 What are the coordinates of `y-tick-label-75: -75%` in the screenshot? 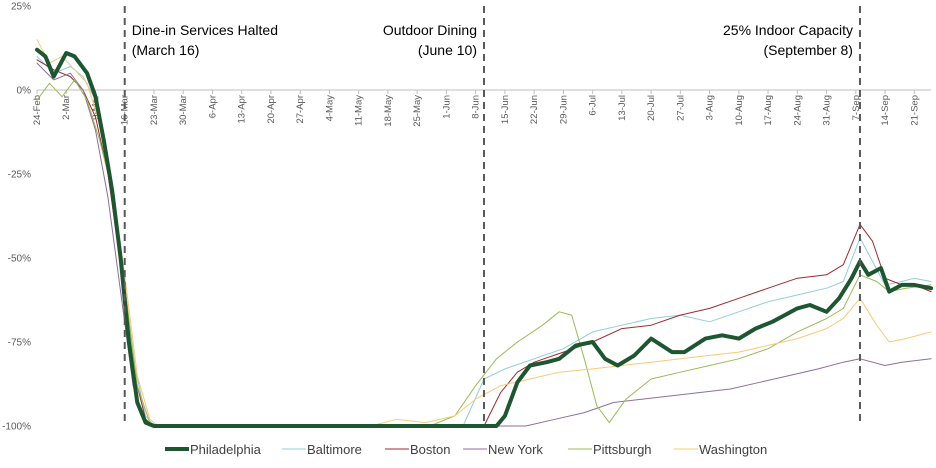 It's located at (19, 343).